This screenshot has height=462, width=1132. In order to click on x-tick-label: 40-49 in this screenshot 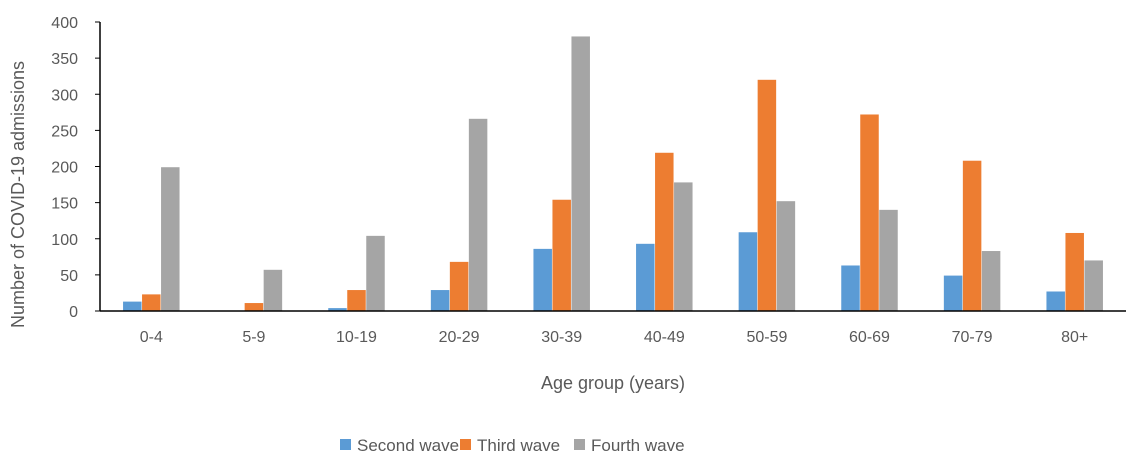, I will do `click(664, 337)`.